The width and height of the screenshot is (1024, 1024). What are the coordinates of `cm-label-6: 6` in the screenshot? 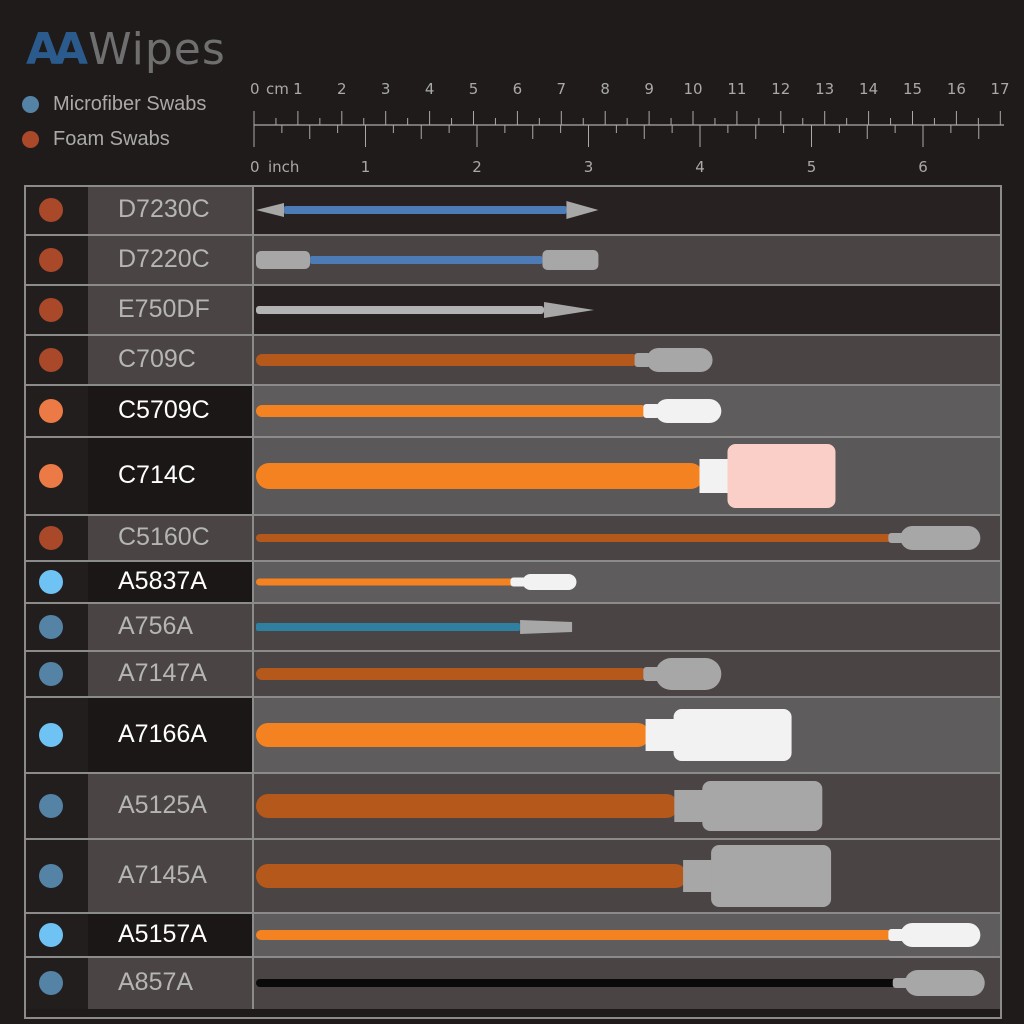 It's located at (518, 89).